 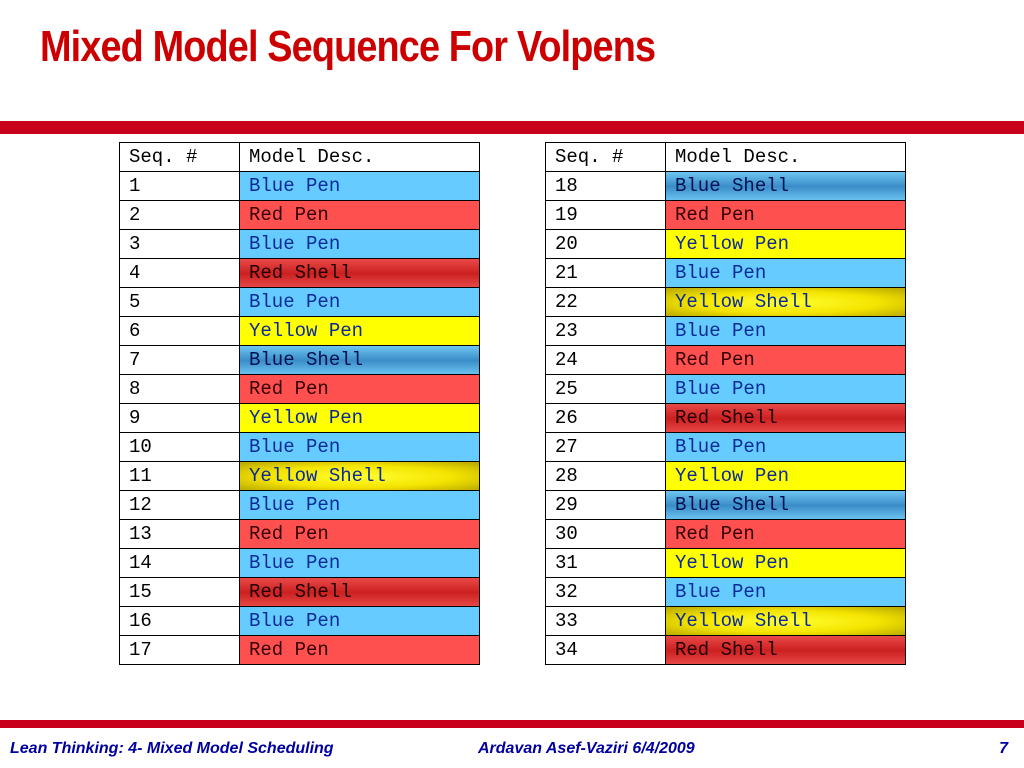 What do you see at coordinates (179, 650) in the screenshot?
I see `seq-number-cell: 17` at bounding box center [179, 650].